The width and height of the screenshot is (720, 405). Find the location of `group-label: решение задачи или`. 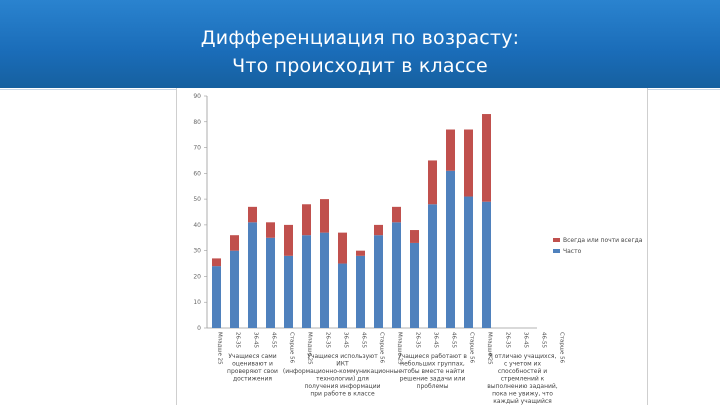

group-label: решение задачи или is located at coordinates (433, 379).